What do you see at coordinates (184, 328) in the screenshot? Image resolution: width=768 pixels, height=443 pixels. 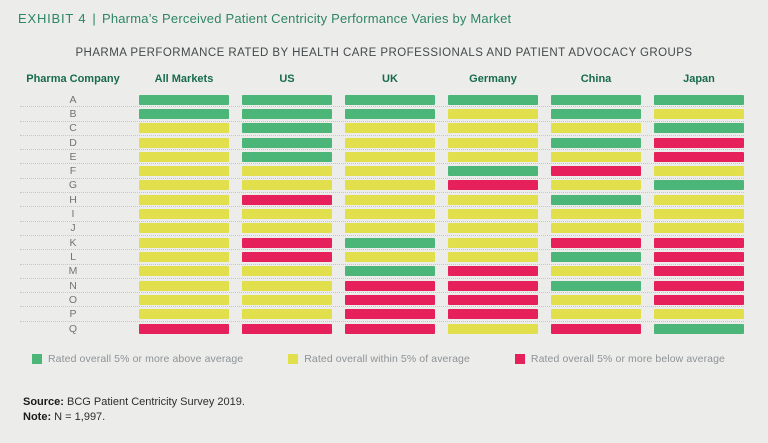 I see `rating-cell-all-markets-below` at bounding box center [184, 328].